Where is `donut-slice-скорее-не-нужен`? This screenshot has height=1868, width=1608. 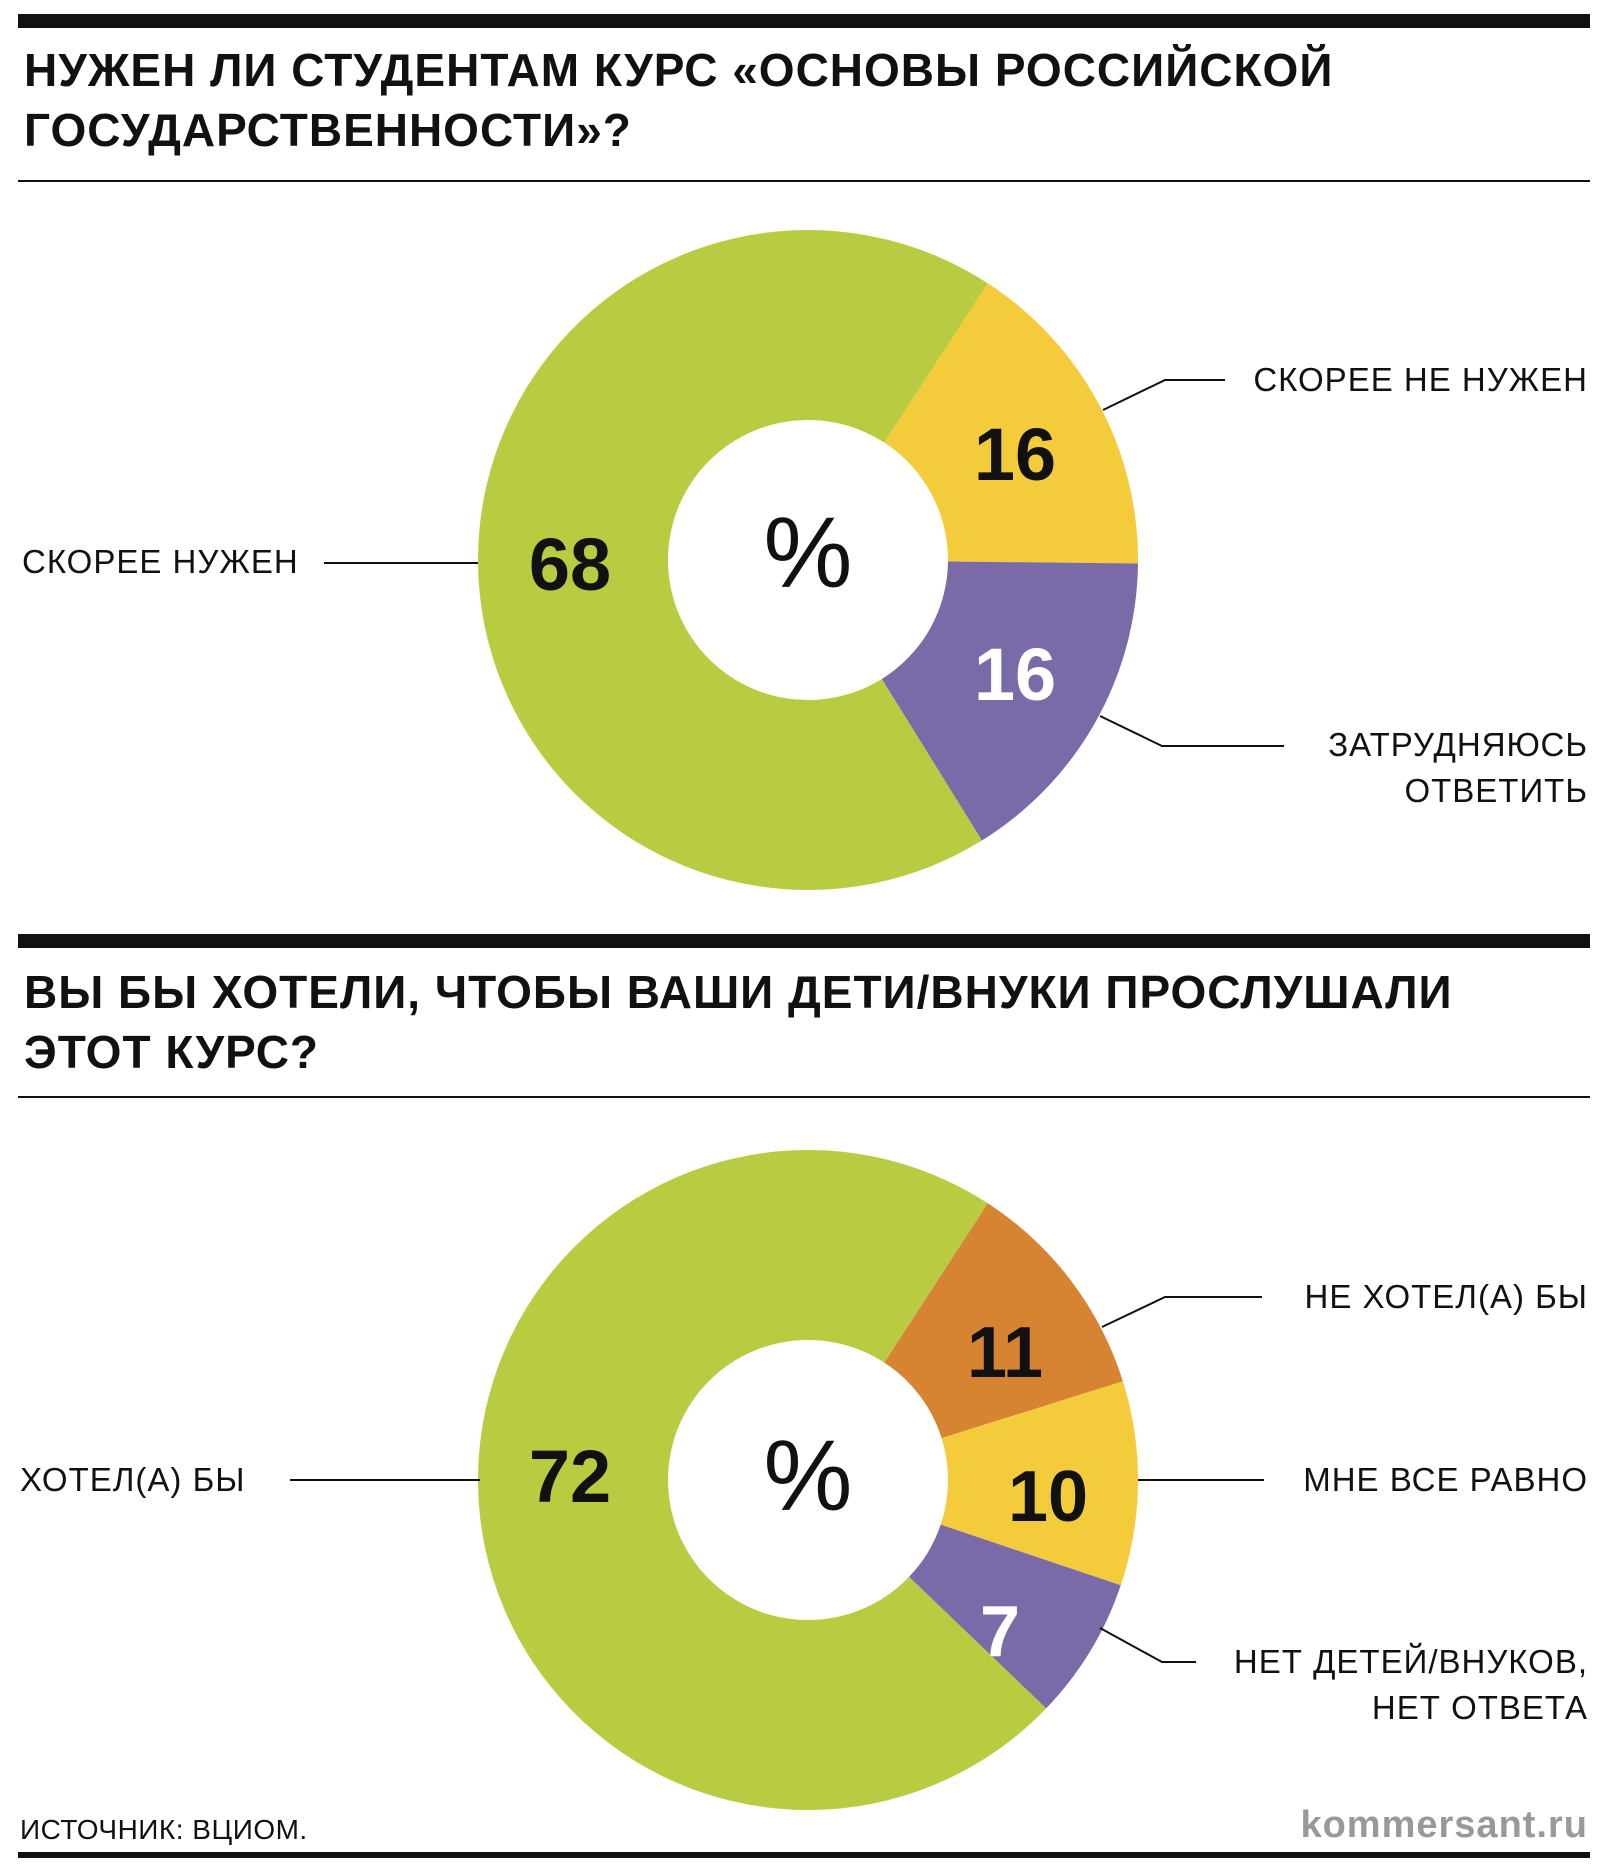
donut-slice-скорее-не-нужен is located at coordinates (1011, 423).